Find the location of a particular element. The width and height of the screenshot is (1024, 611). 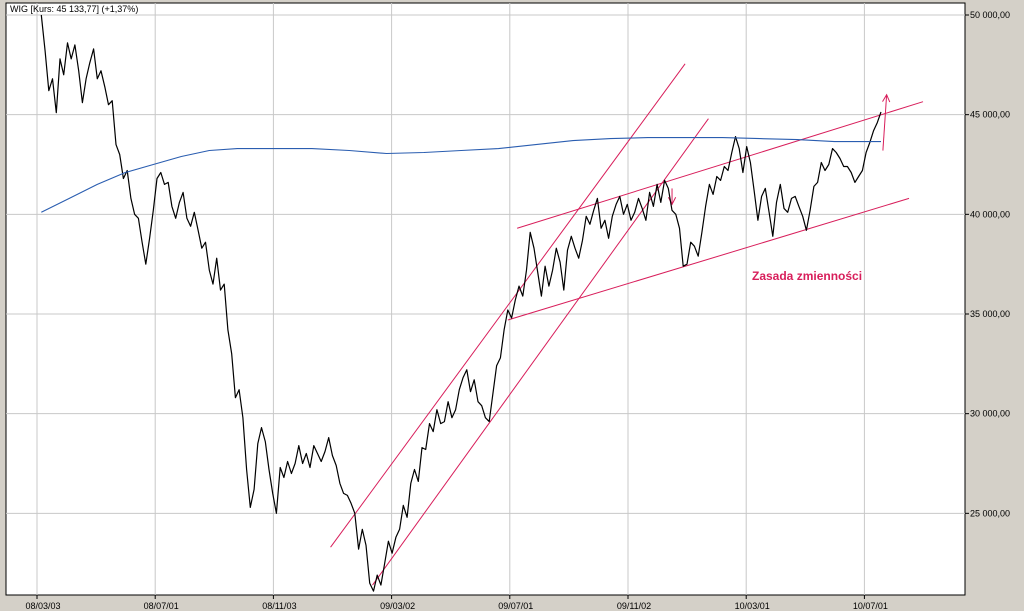

y-tick-label: 30 000,00 is located at coordinates (990, 414).